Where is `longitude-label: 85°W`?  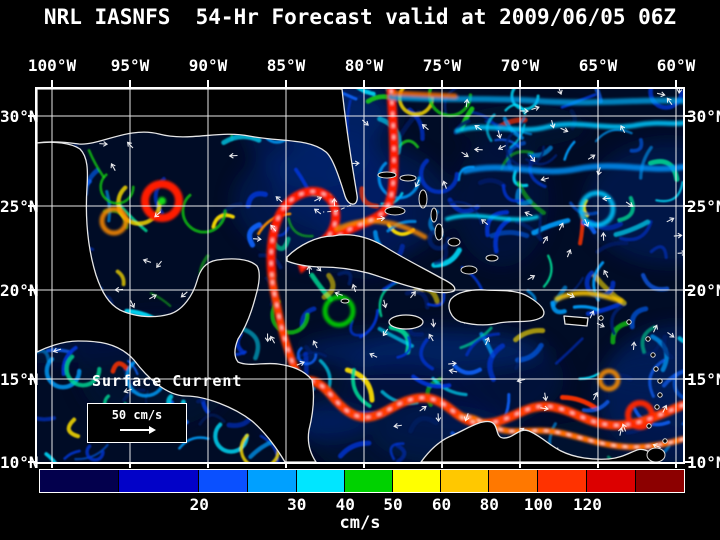
longitude-label: 85°W is located at coordinates (286, 65).